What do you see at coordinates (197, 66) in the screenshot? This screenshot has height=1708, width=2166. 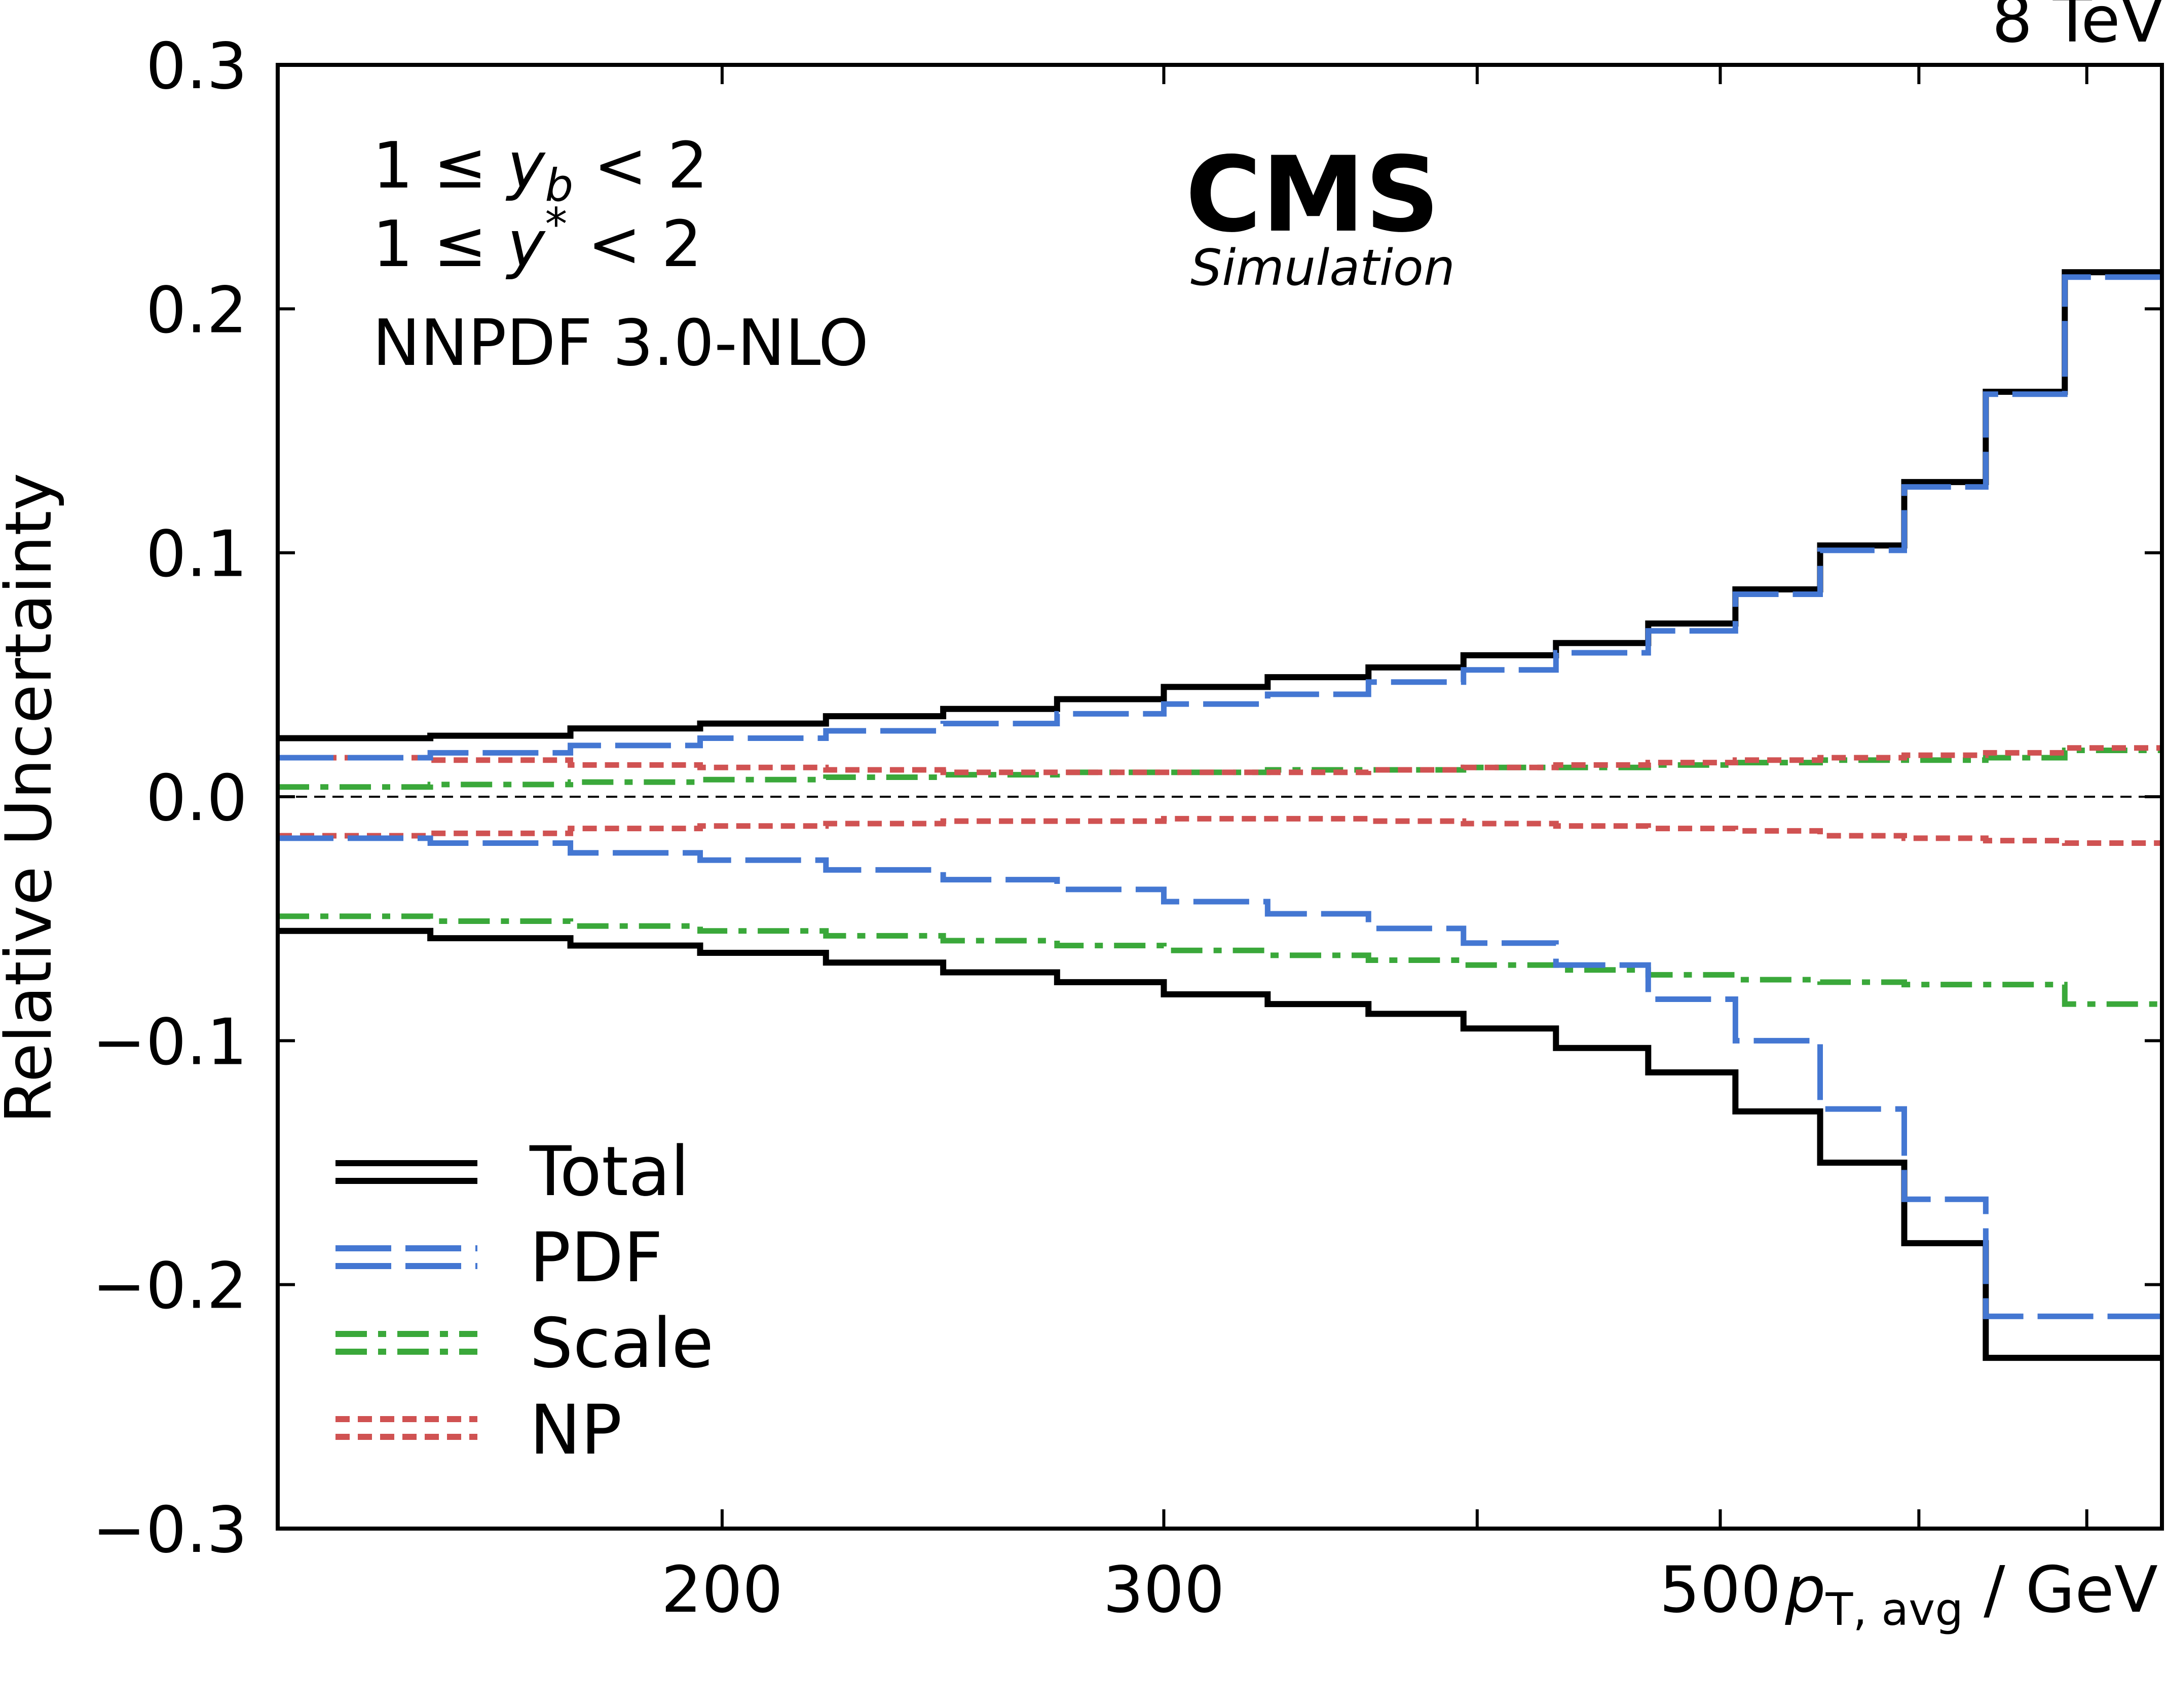 I see `y-tick-label: 0.3` at bounding box center [197, 66].